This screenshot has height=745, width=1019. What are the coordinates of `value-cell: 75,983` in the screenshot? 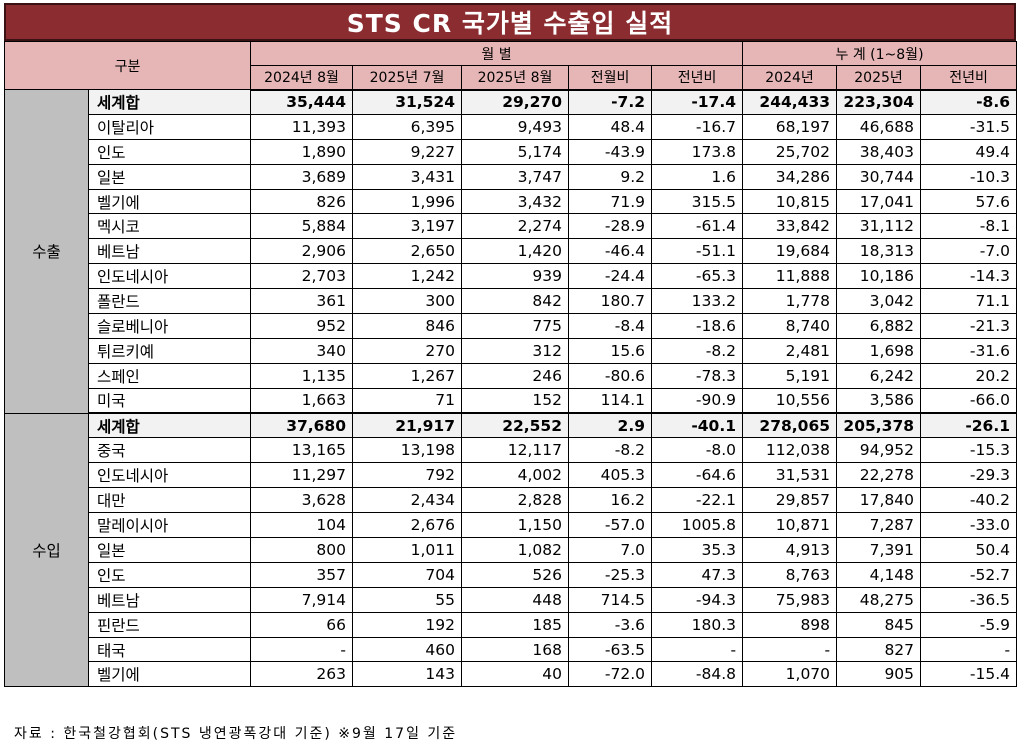 It's located at (790, 599).